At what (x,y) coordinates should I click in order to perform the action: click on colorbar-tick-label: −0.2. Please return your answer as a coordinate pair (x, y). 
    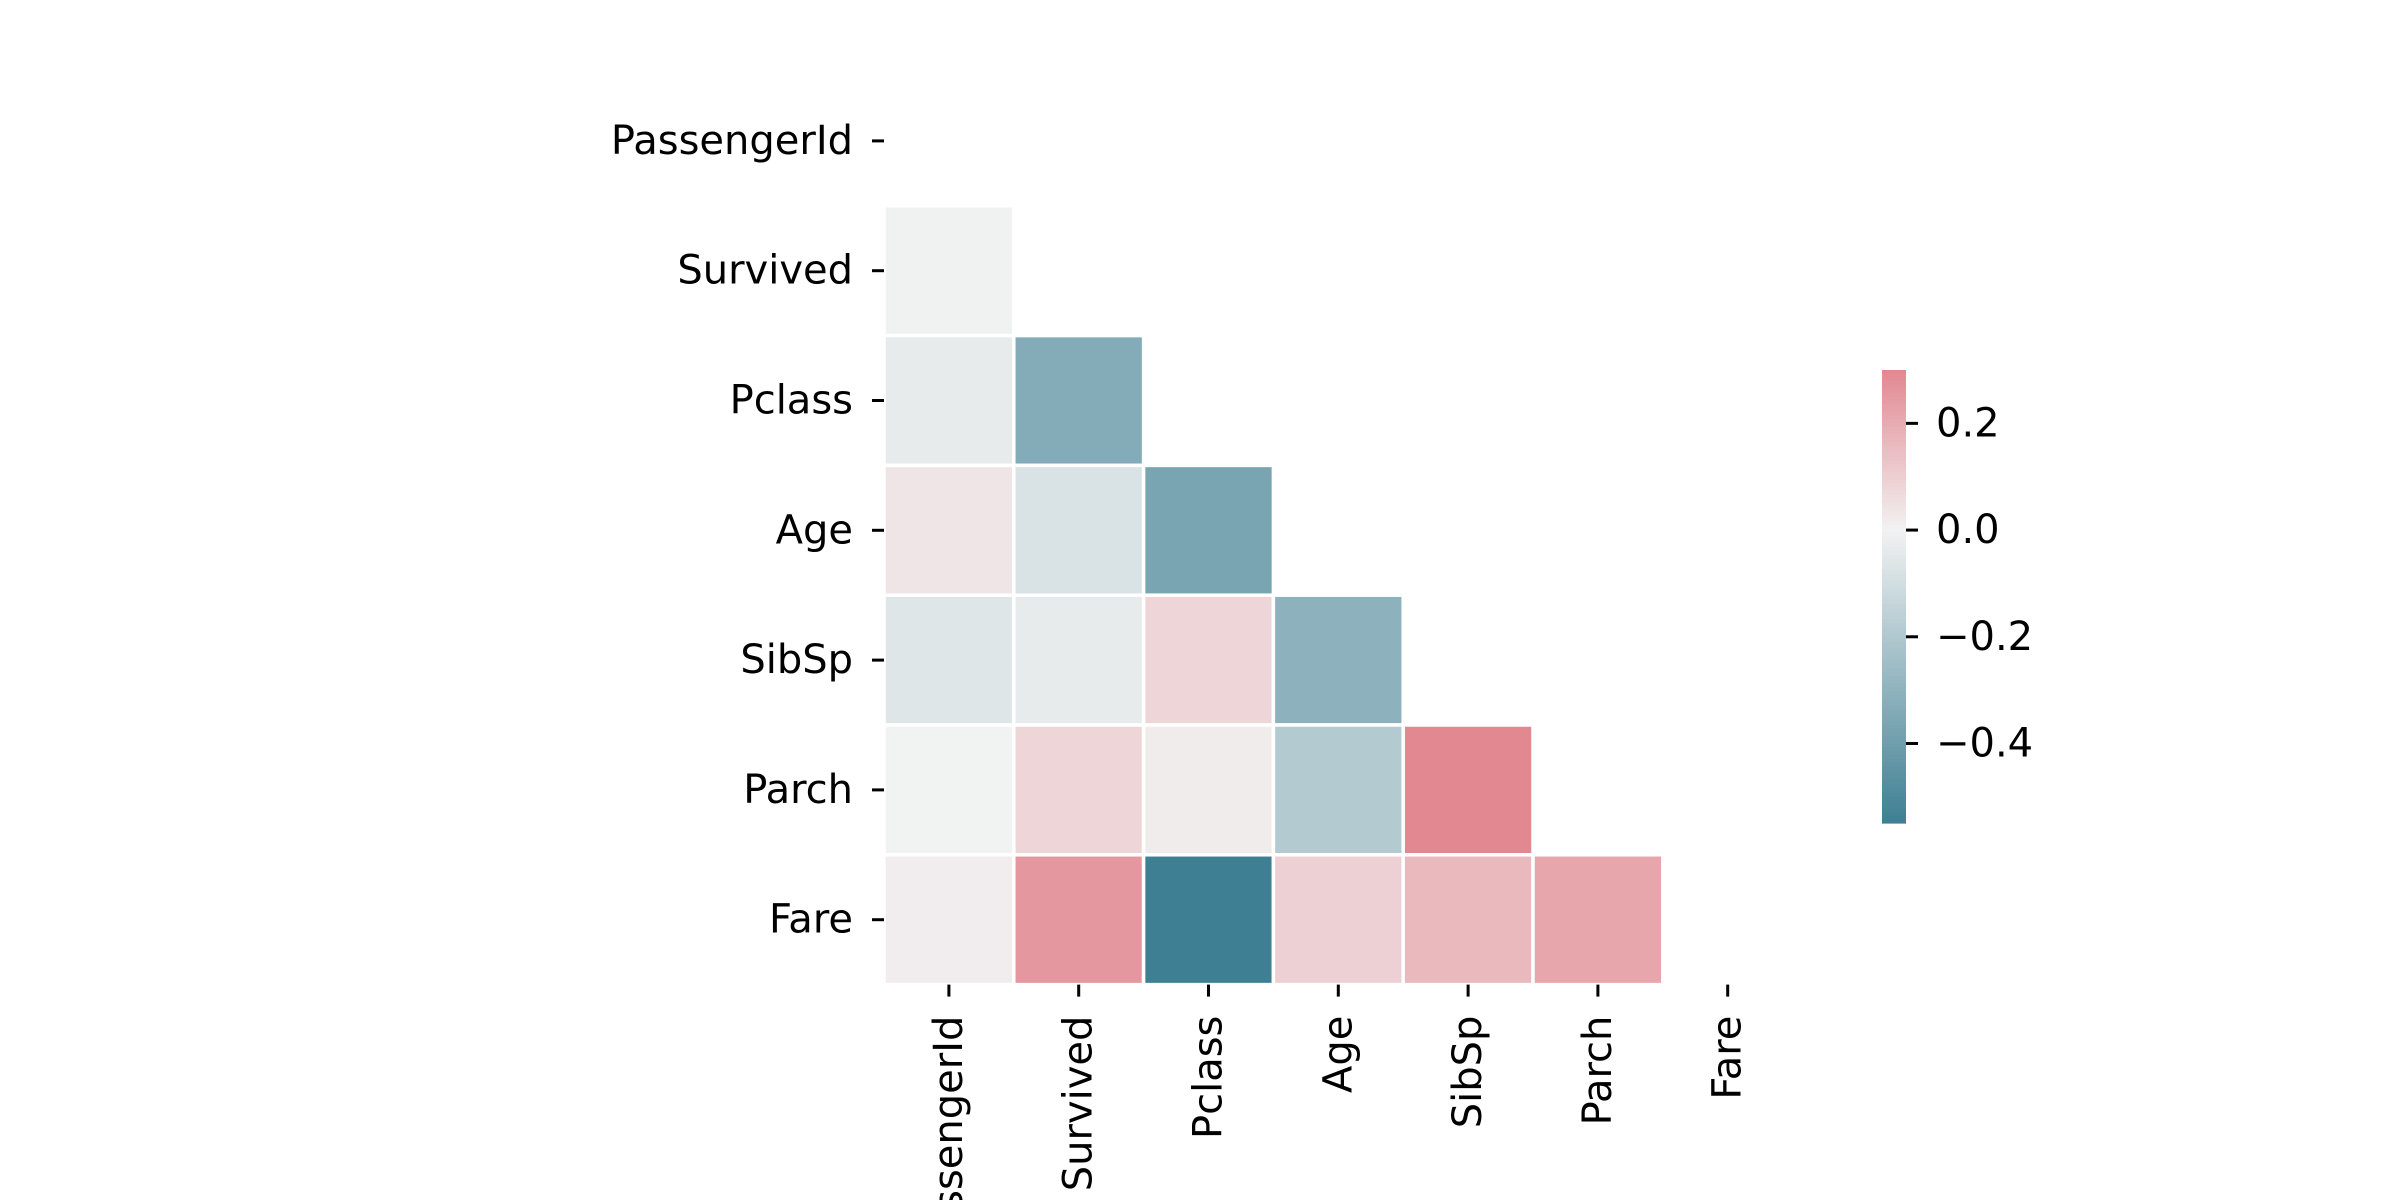
    Looking at the image, I should click on (1984, 637).